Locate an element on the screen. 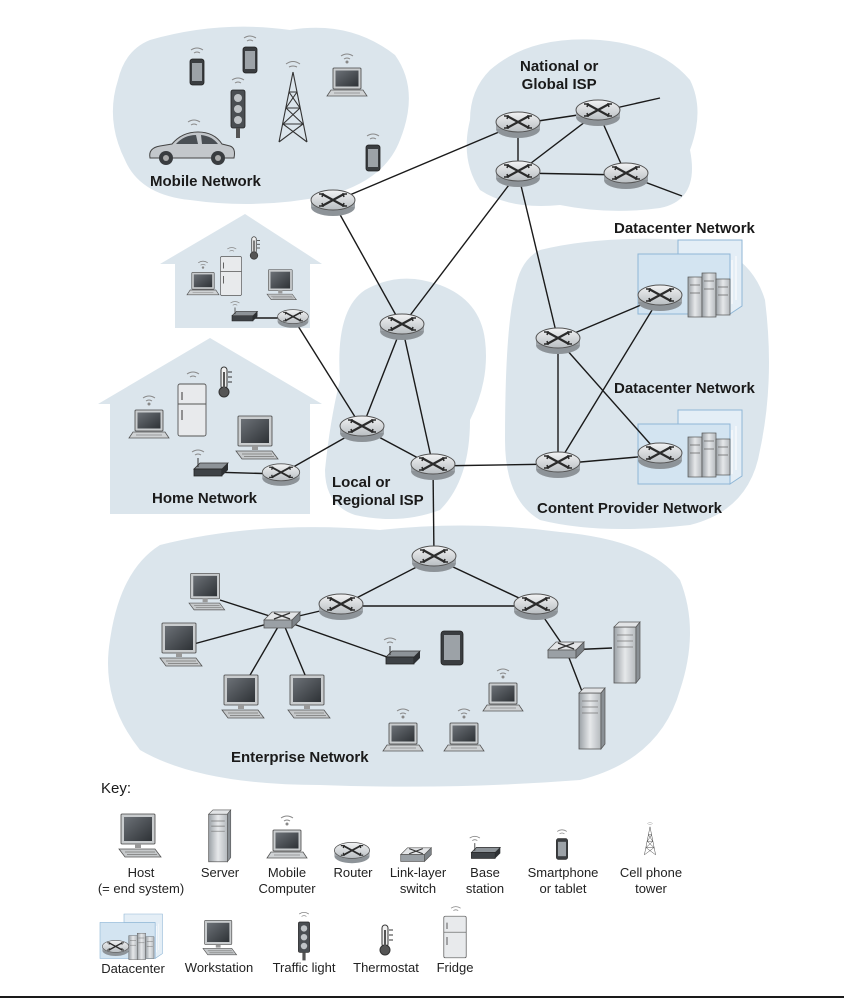  key-label-smartphone: Smartphone or tablet is located at coordinates (563, 881).